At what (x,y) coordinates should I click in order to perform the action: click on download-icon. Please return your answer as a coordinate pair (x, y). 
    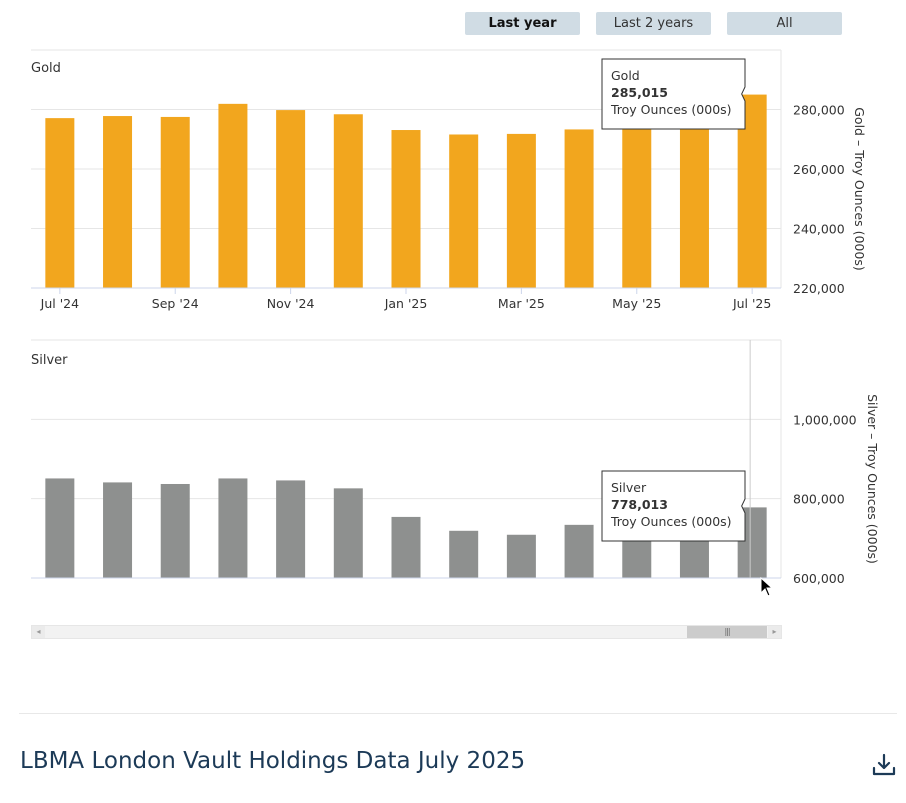
    Looking at the image, I should click on (884, 765).